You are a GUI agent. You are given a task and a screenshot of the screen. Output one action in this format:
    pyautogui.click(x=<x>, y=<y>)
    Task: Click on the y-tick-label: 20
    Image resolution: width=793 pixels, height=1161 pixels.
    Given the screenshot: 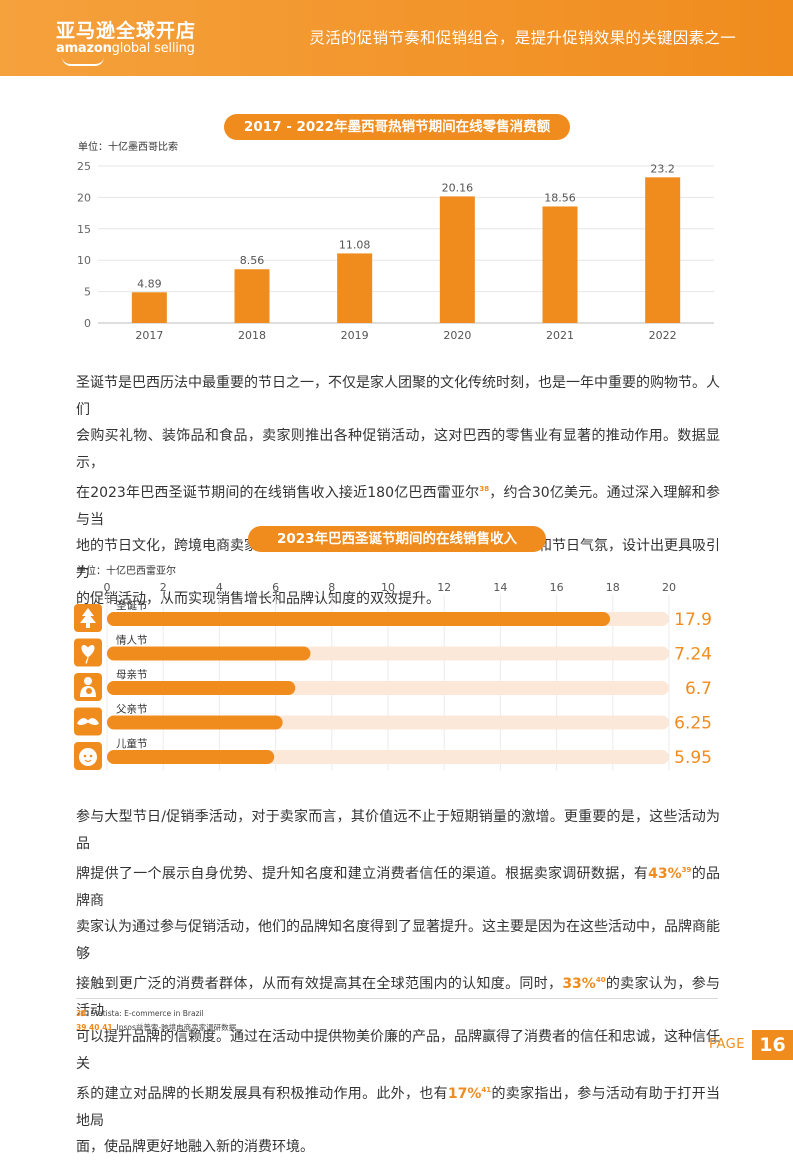 What is the action you would take?
    pyautogui.click(x=84, y=197)
    